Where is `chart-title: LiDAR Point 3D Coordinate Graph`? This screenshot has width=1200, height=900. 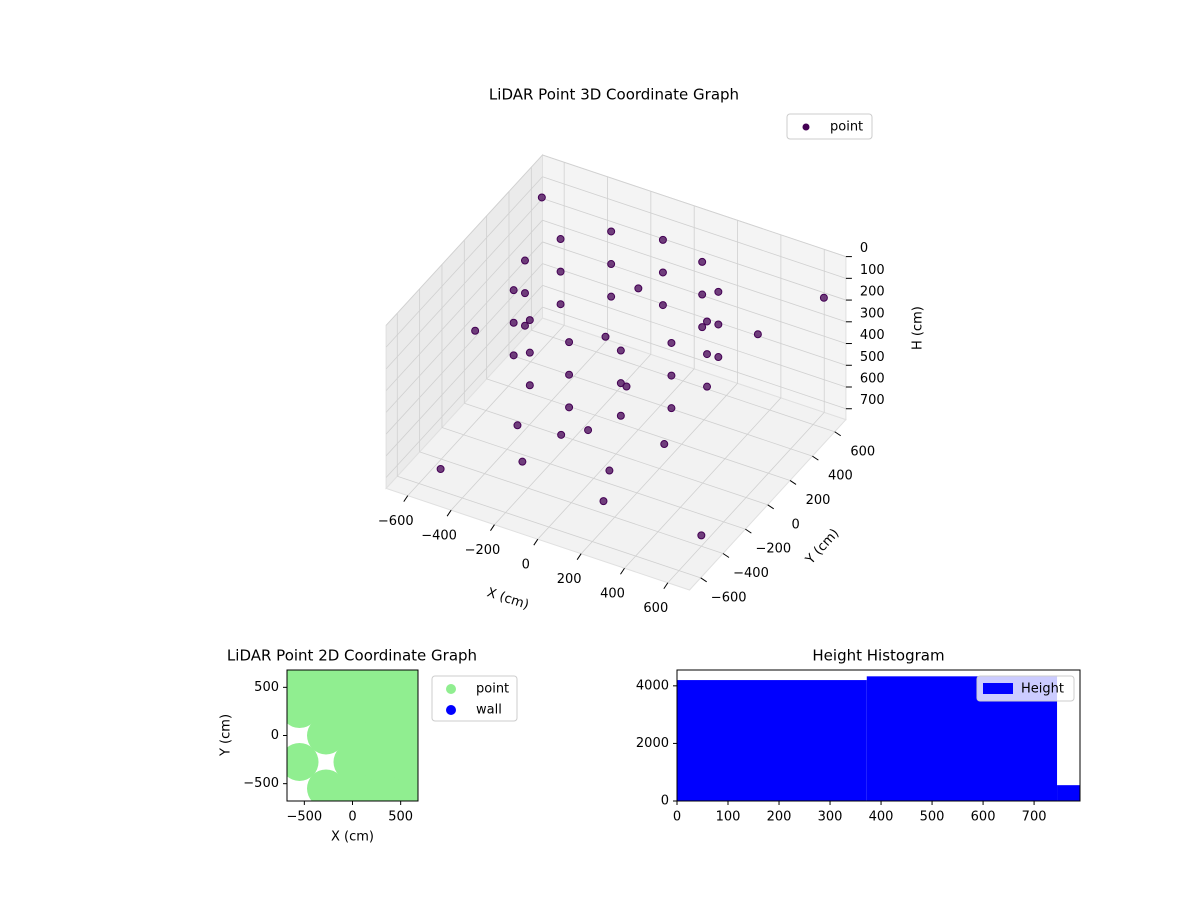 chart-title: LiDAR Point 3D Coordinate Graph is located at coordinates (614, 95).